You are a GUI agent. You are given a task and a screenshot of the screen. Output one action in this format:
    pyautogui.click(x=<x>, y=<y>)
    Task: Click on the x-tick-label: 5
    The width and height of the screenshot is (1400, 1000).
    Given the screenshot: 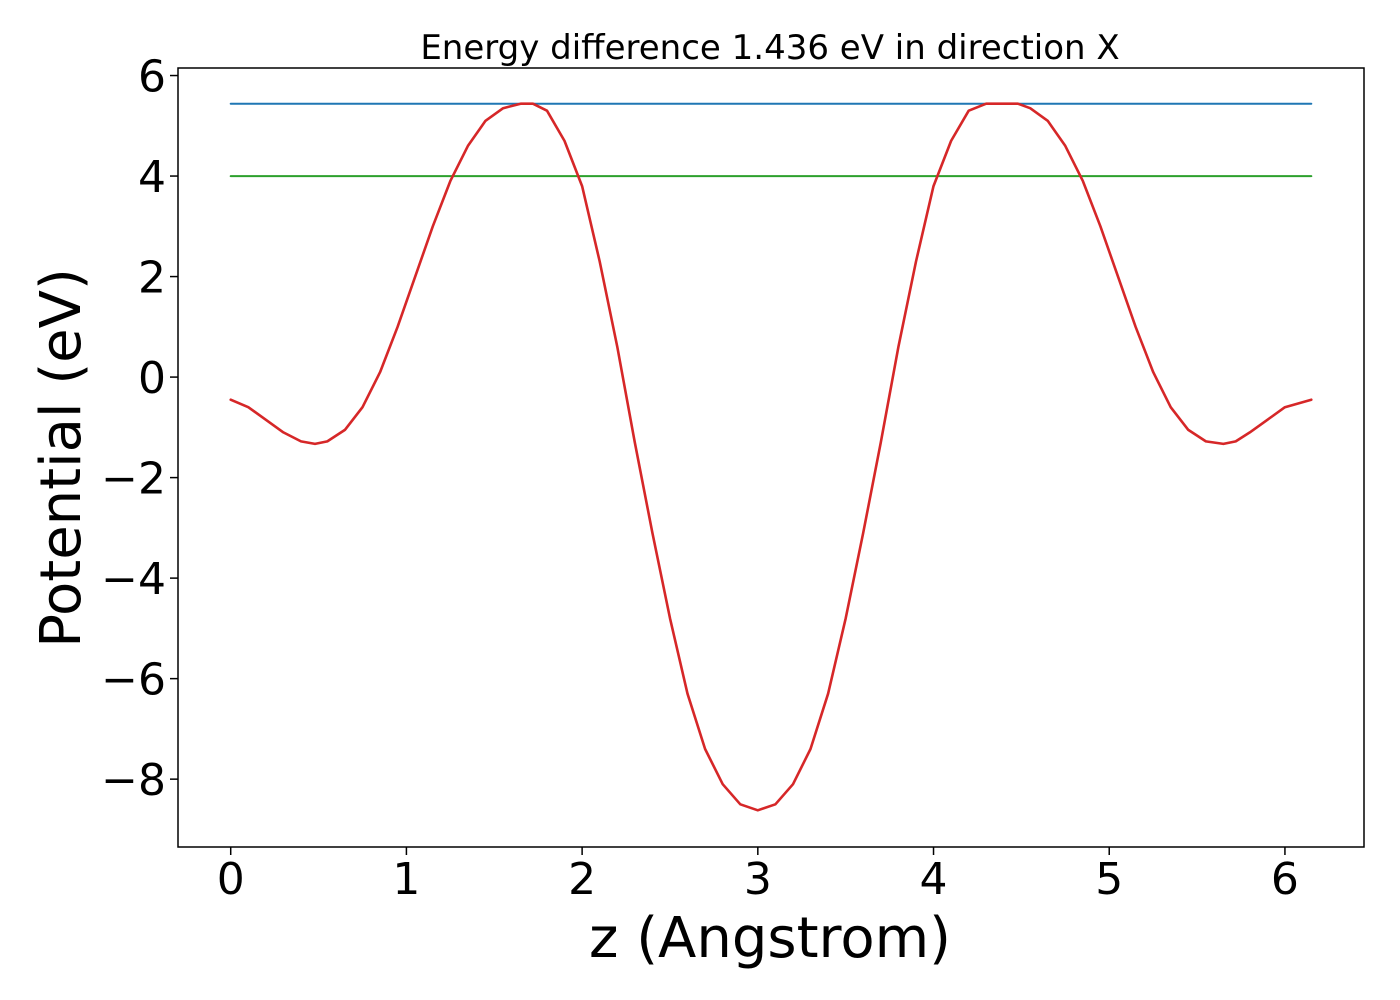 What is the action you would take?
    pyautogui.click(x=1109, y=879)
    